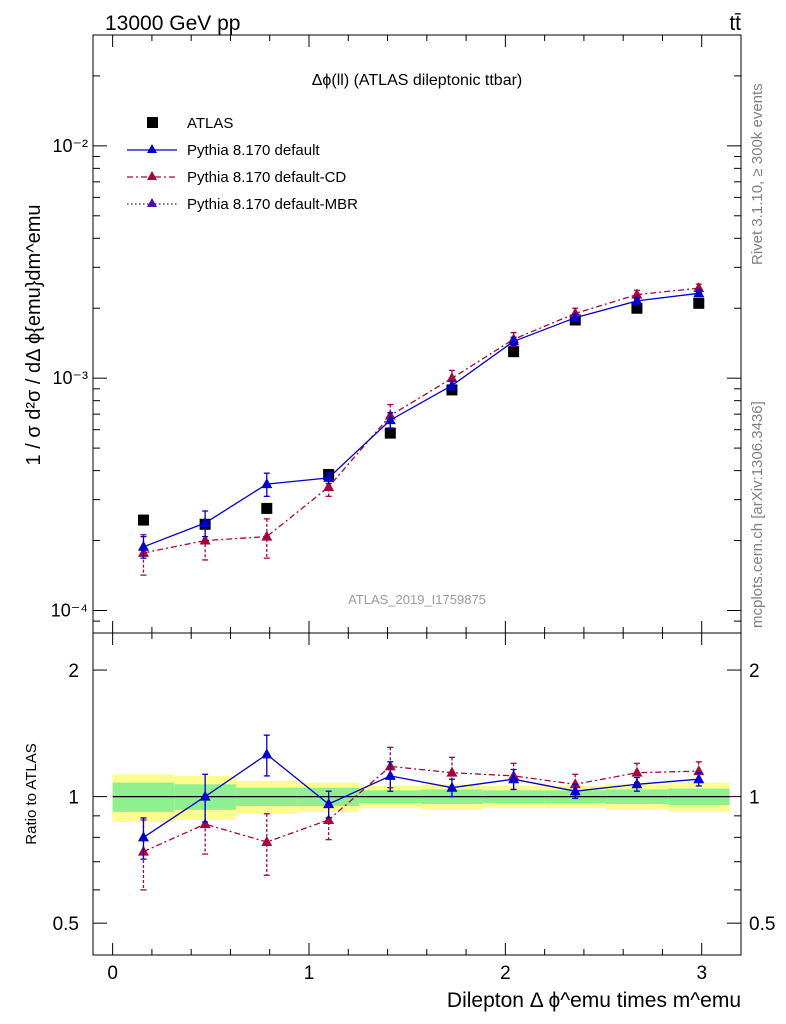 The image size is (786, 1024). I want to click on y-tick-label-right: 2, so click(754, 671).